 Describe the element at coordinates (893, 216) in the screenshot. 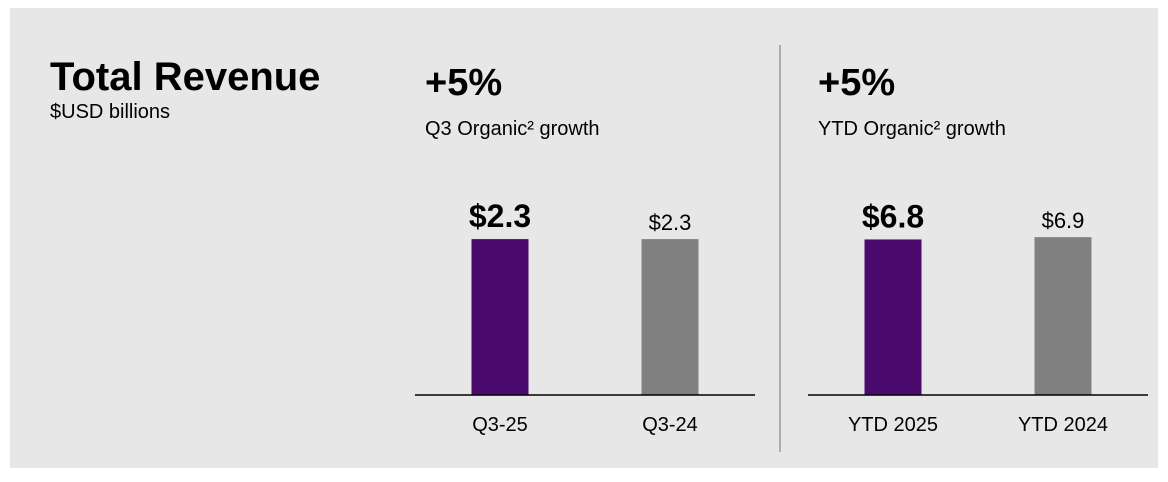

I see `value-label: $6.8` at that location.